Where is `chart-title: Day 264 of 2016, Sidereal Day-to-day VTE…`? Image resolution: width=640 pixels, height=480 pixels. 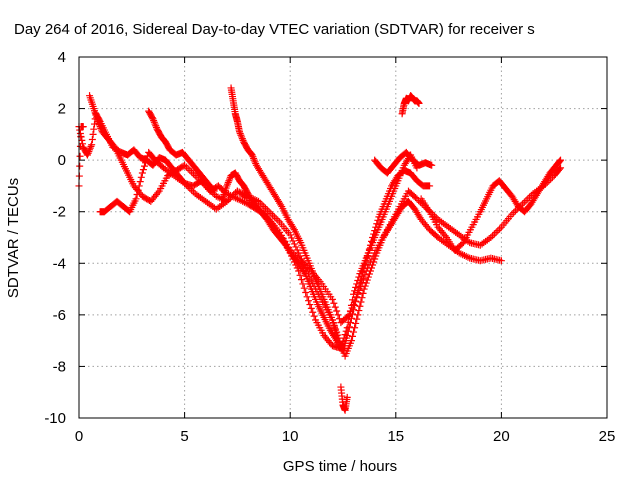 chart-title: Day 264 of 2016, Sidereal Day-to-day VTE… is located at coordinates (274, 29).